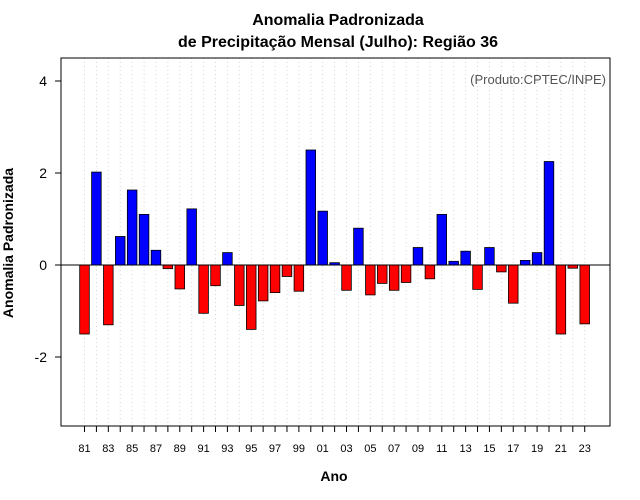 This screenshot has width=640, height=500. Describe the element at coordinates (561, 449) in the screenshot. I see `x-tick-label: 21` at that location.